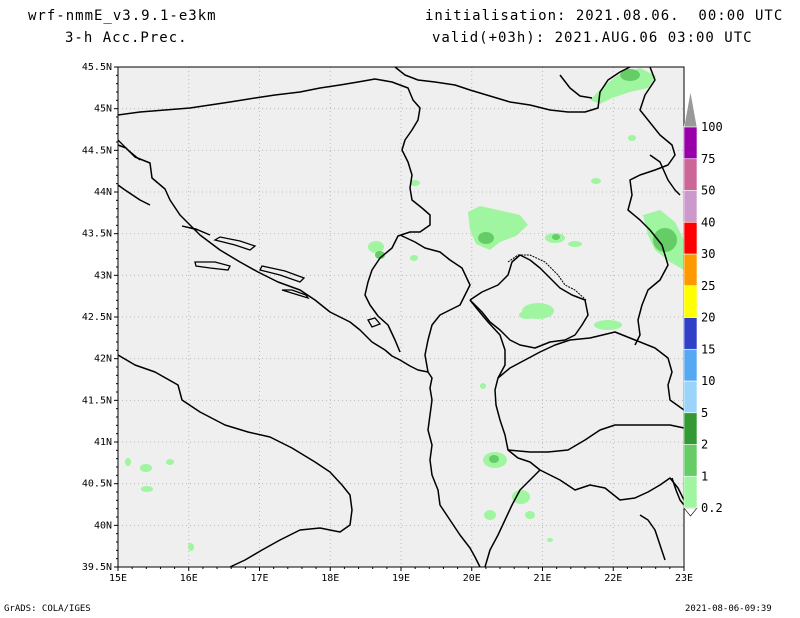 This screenshot has width=800, height=618. What do you see at coordinates (728, 609) in the screenshot?
I see `footer-timestamp: 2021-08-06-09:39` at bounding box center [728, 609].